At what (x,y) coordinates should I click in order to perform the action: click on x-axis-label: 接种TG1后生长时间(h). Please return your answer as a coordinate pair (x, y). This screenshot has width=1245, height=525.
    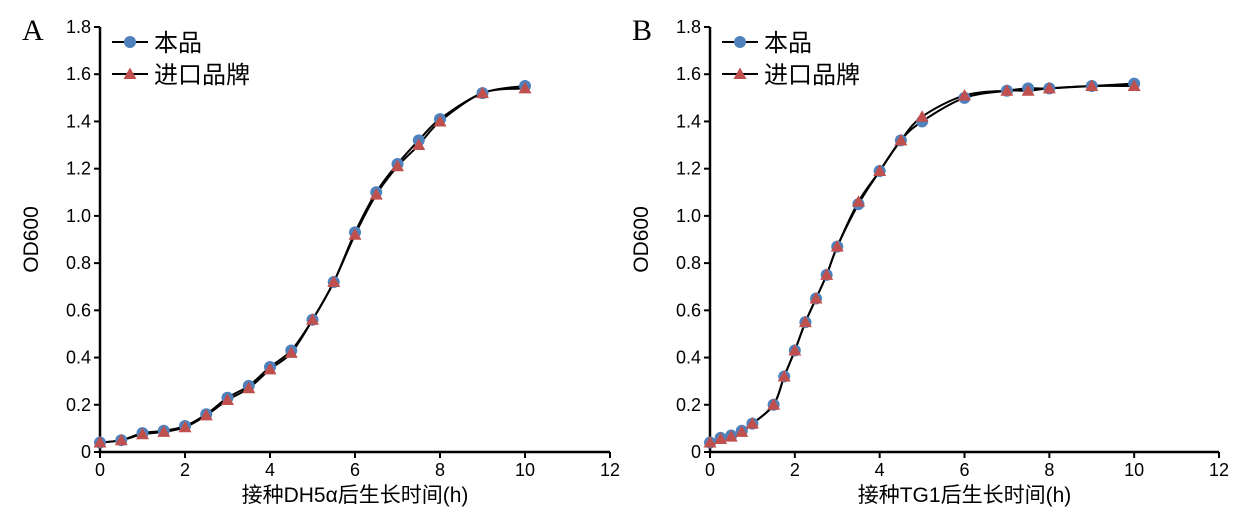
    Looking at the image, I should click on (965, 495).